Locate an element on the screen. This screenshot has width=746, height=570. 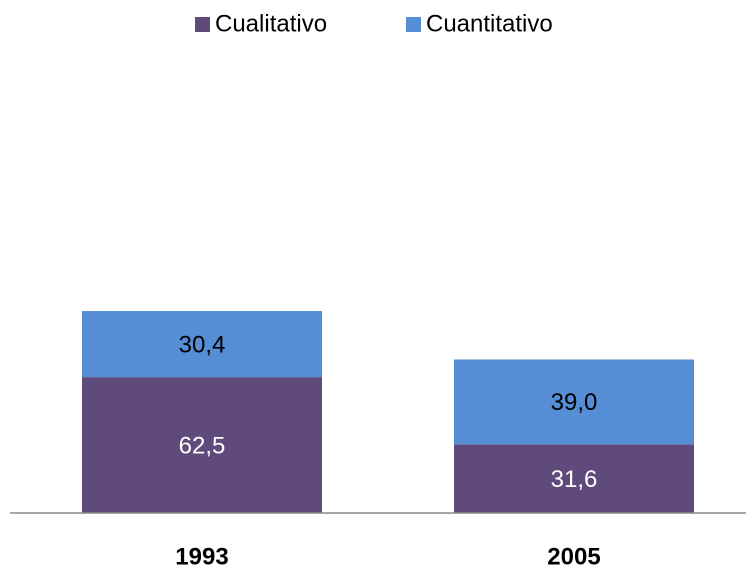
data-label: 31,6 is located at coordinates (574, 479).